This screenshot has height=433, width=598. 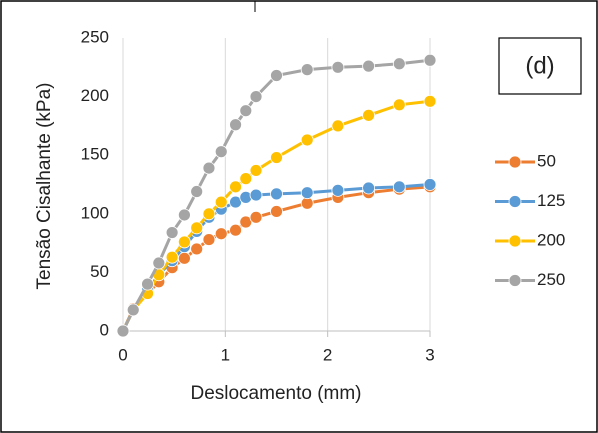 What do you see at coordinates (95, 36) in the screenshot?
I see `y-tick-label: 250` at bounding box center [95, 36].